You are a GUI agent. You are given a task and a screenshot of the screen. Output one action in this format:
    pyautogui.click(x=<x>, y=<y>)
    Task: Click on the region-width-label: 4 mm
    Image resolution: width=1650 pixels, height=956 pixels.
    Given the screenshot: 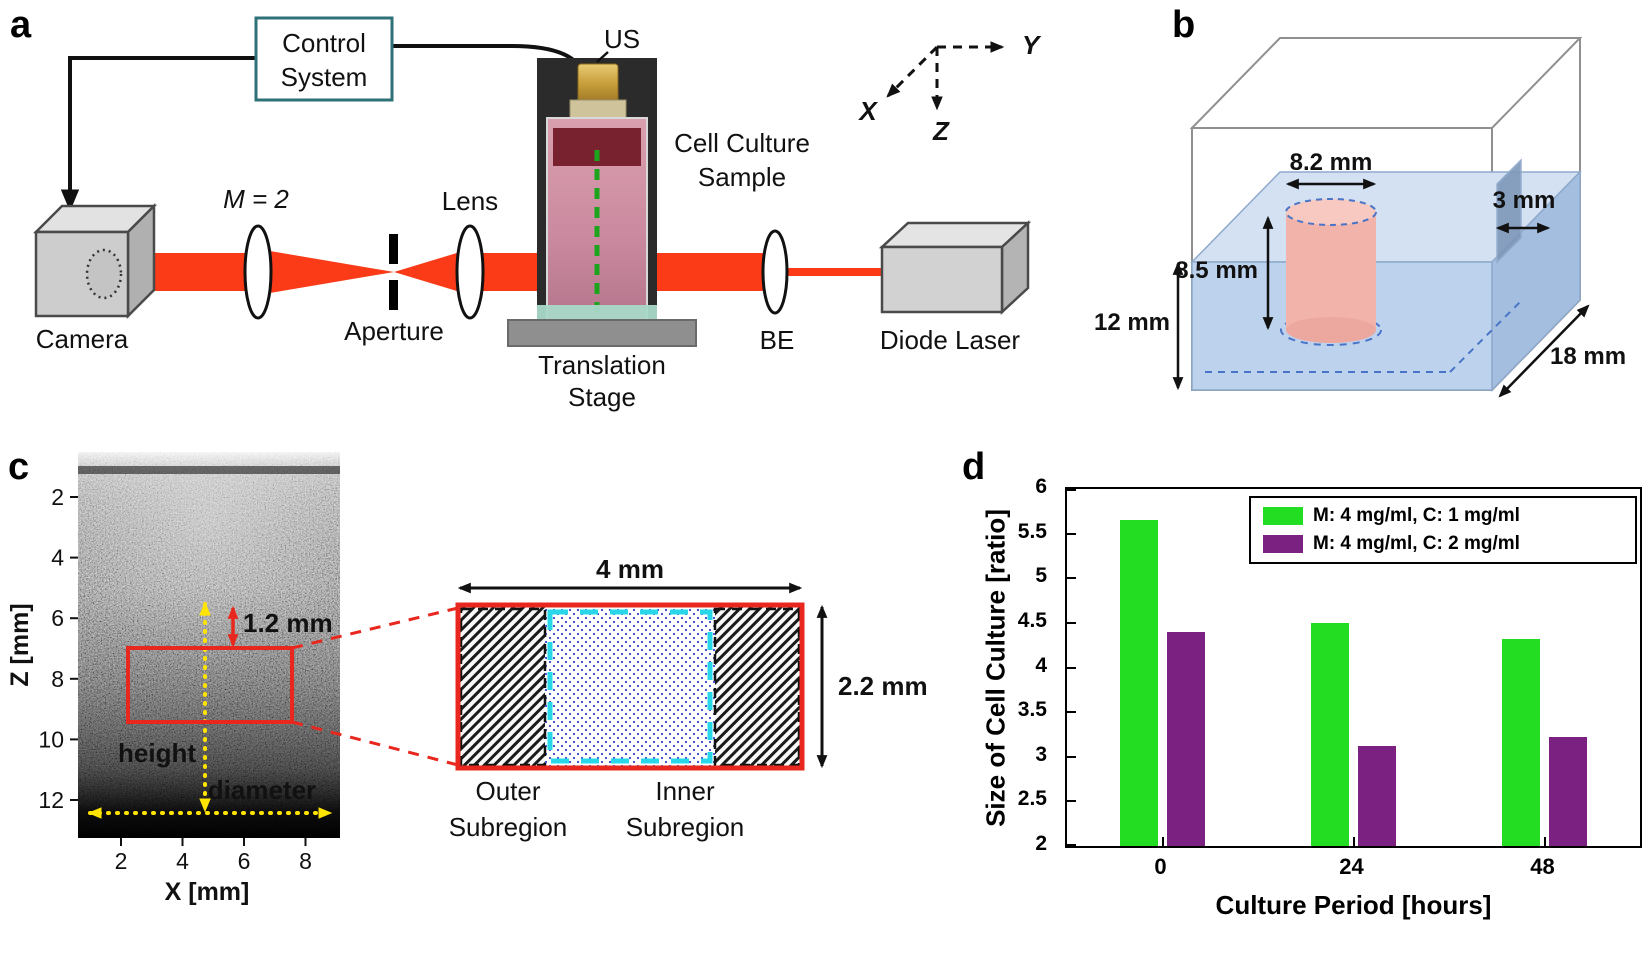 What is the action you would take?
    pyautogui.click(x=630, y=569)
    